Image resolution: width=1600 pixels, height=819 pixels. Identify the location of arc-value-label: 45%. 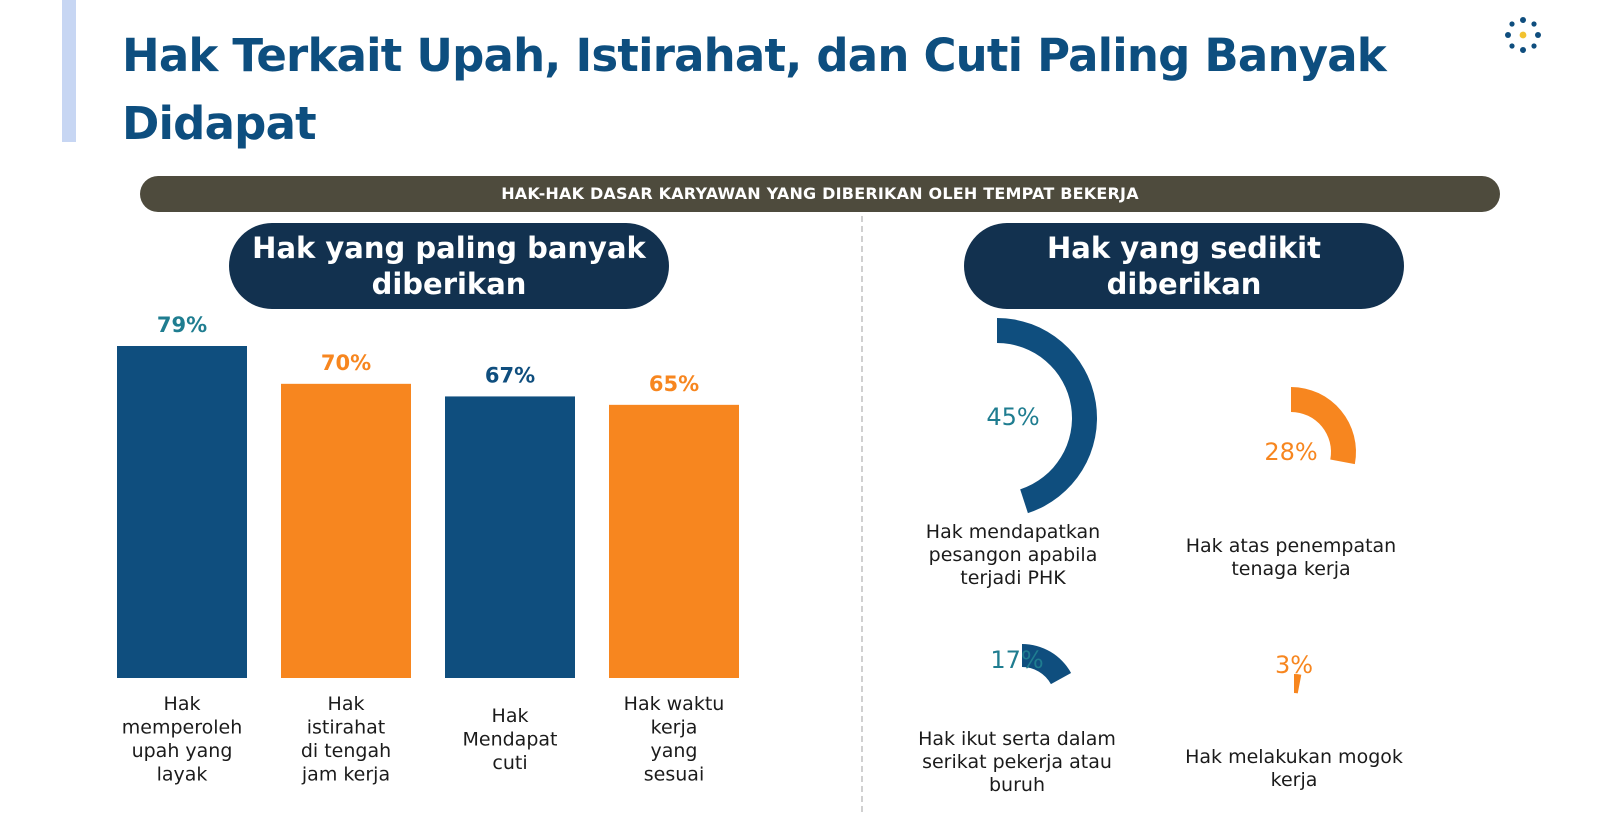
(1012, 417).